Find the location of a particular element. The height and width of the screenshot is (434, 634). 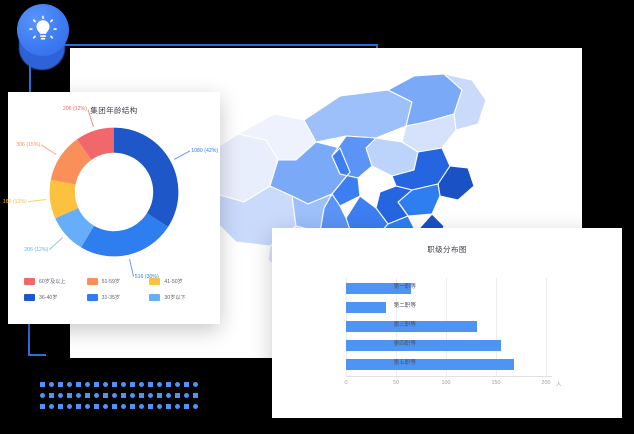

bar-category-label: 第三职等 is located at coordinates (404, 325).